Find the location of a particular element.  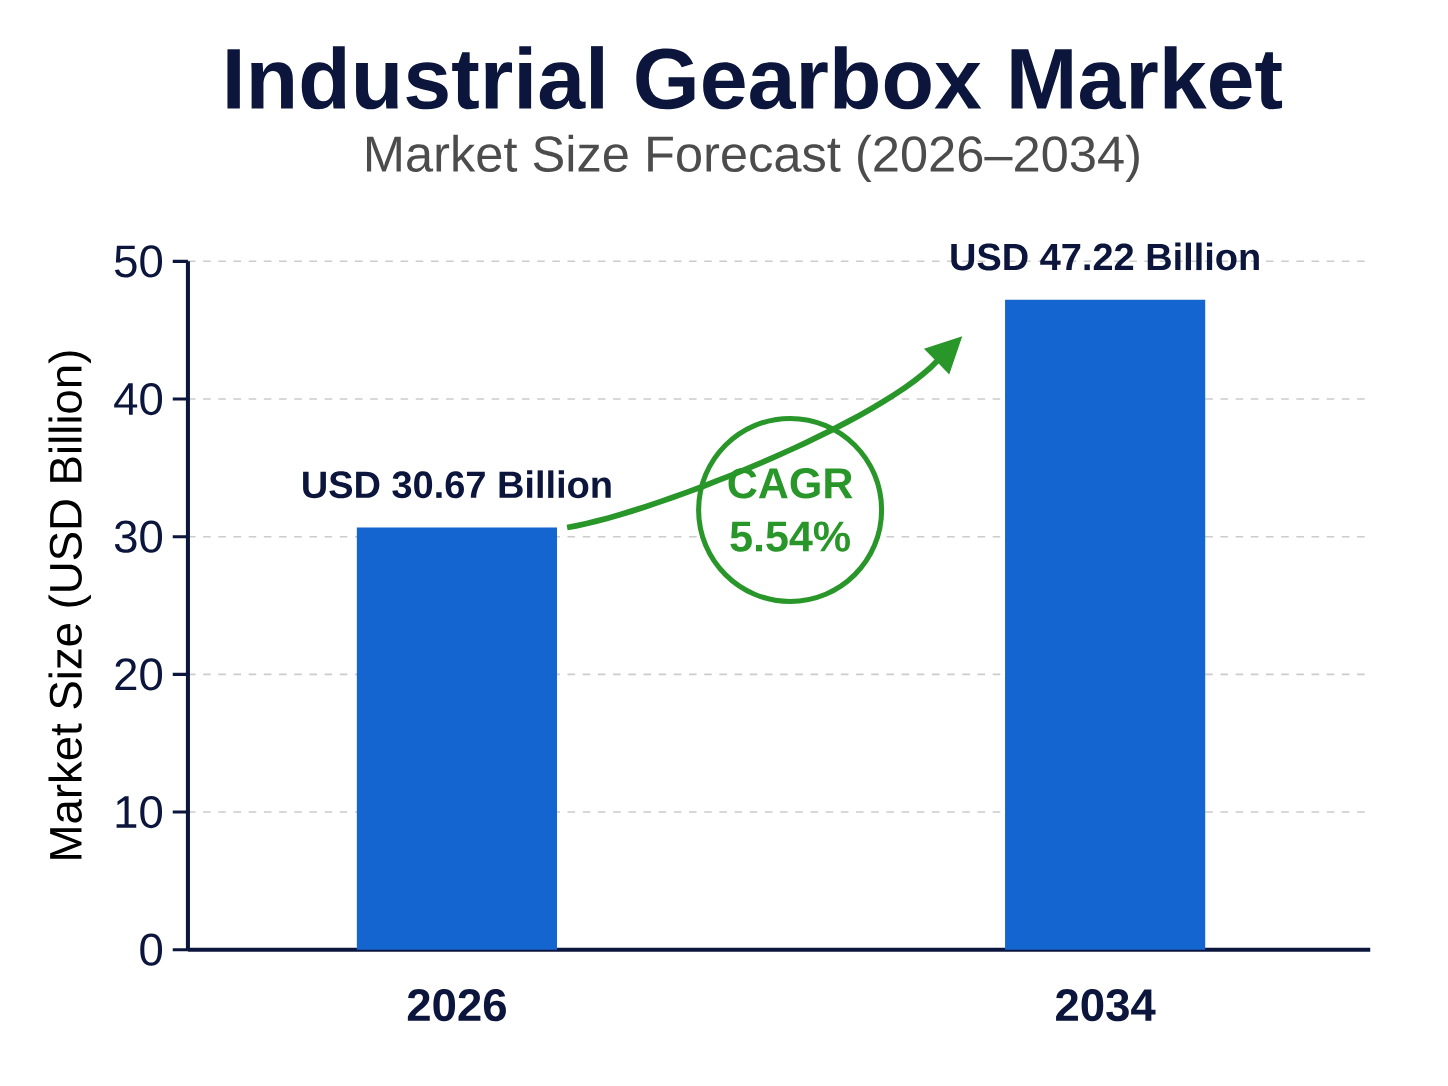

x-tick-label: 2026 is located at coordinates (456, 1005).